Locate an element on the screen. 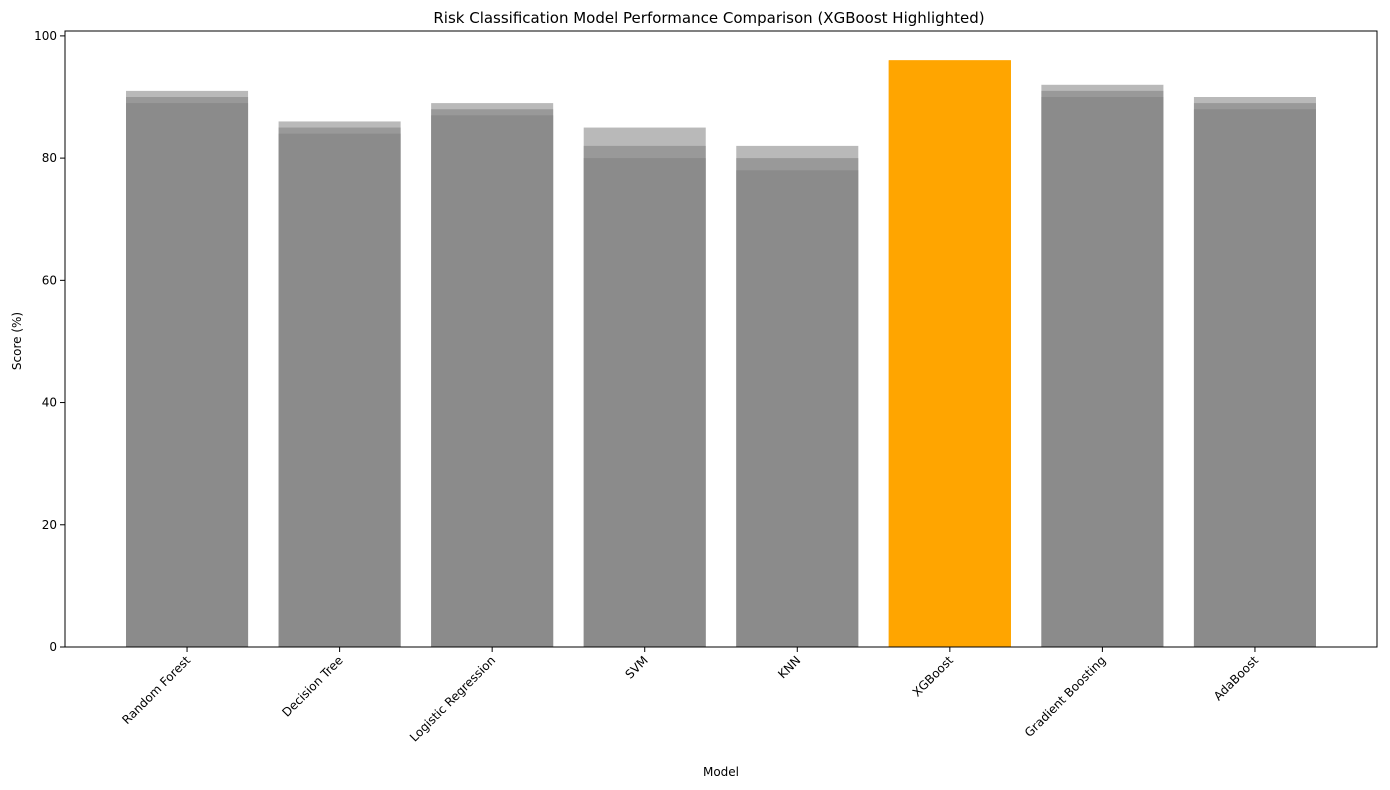 The height and width of the screenshot is (790, 1390). y-axis-label: Score (%) is located at coordinates (17, 341).